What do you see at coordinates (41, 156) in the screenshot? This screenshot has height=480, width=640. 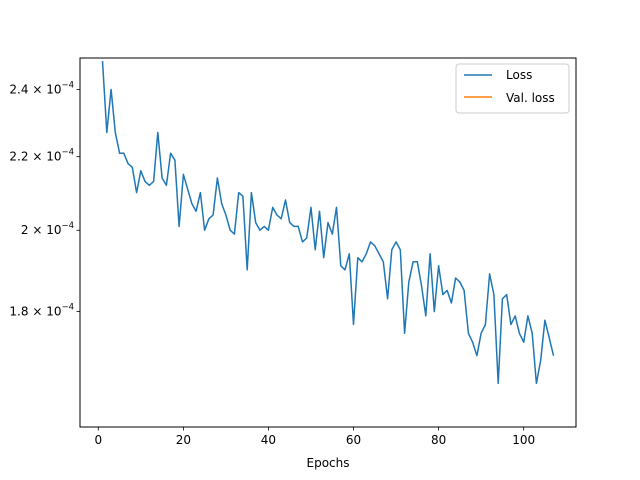 I see `y-tick-label: 2.2 × 10⁻⁴` at bounding box center [41, 156].